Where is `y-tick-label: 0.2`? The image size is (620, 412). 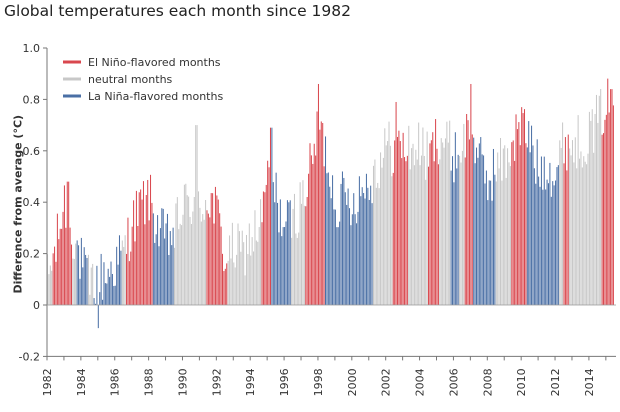 y-tick-label: 0.2 is located at coordinates (32, 254).